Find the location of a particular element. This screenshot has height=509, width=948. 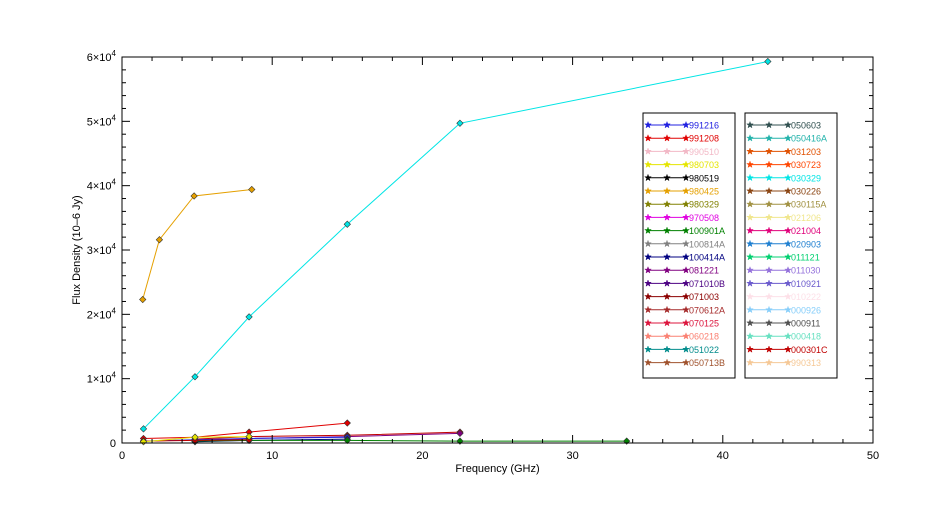

legend-label: 070612A is located at coordinates (707, 310).